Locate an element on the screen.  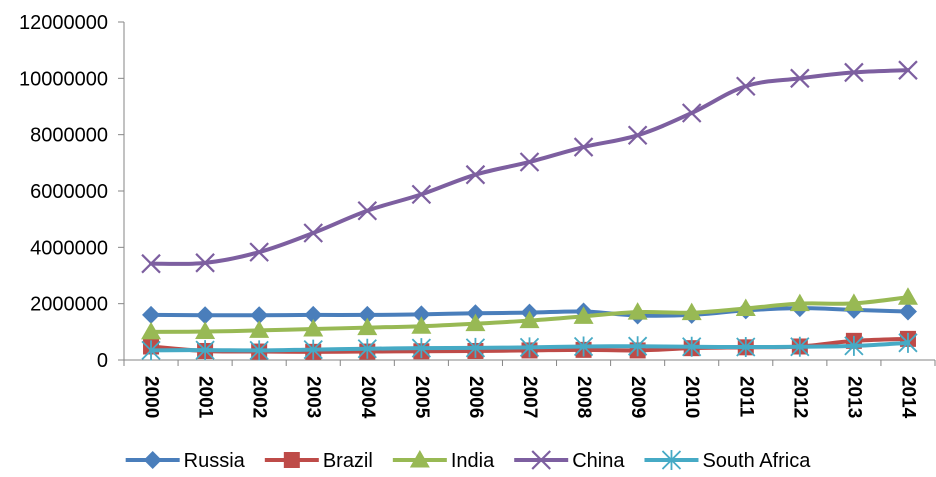
legend: Russia Brazil India China South Africa is located at coordinates (468, 461).